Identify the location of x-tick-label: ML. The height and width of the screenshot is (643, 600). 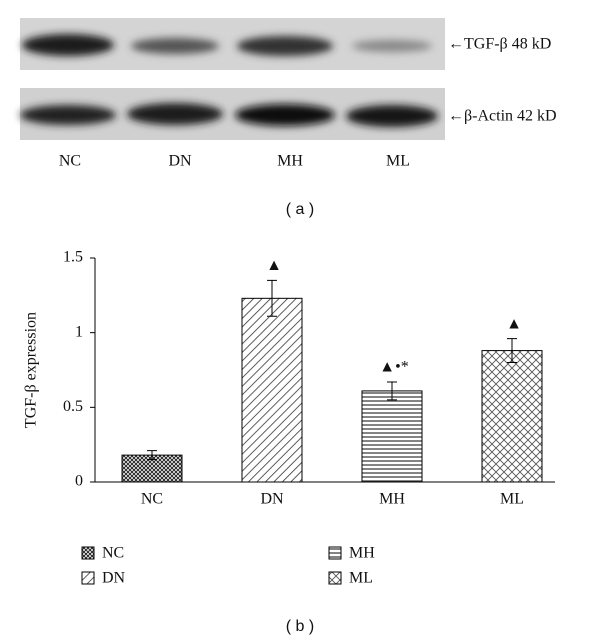
(512, 499).